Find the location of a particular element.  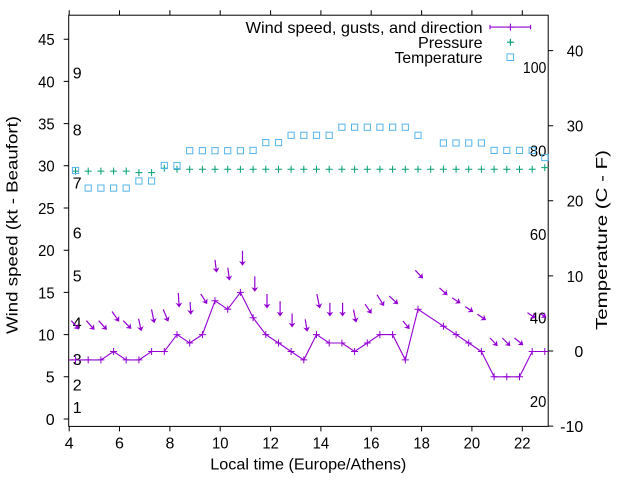

svg-text: 12 is located at coordinates (270, 444).